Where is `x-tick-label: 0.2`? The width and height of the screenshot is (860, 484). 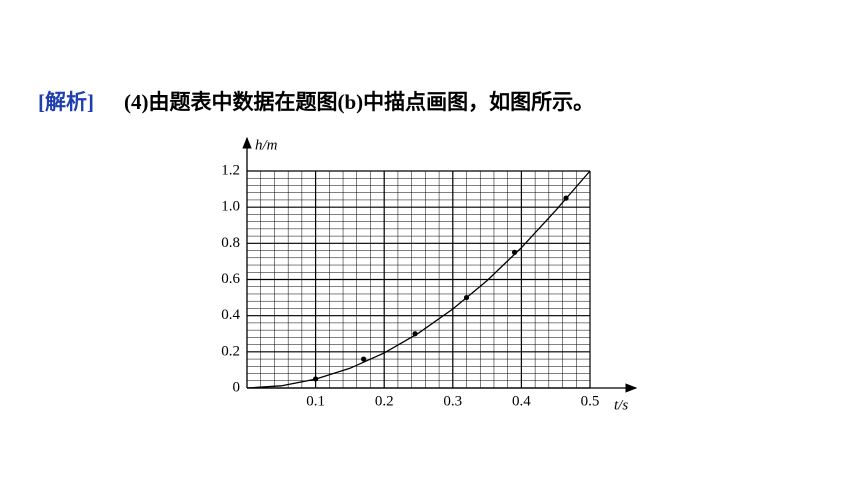 x-tick-label: 0.2 is located at coordinates (384, 401).